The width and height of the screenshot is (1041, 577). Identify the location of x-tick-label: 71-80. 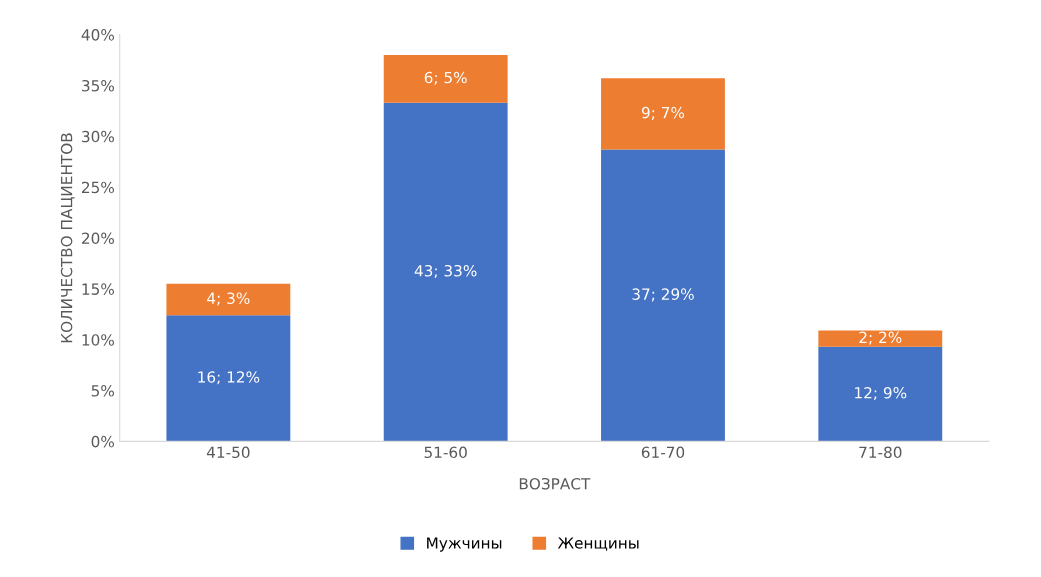
(880, 452).